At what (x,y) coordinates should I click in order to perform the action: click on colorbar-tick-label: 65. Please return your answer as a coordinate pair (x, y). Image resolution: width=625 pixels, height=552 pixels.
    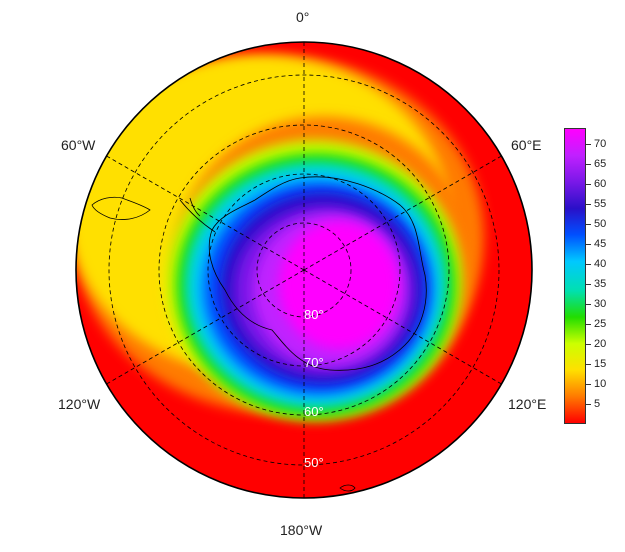
    Looking at the image, I should click on (600, 164).